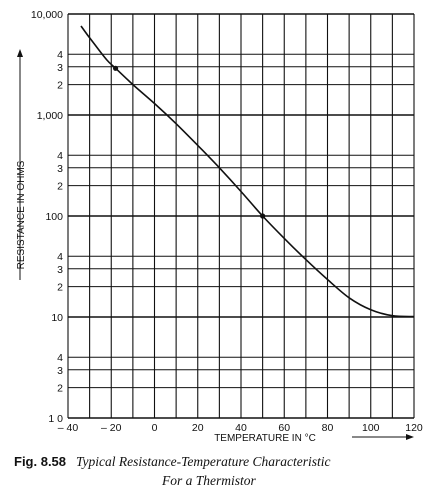  Describe the element at coordinates (111, 428) in the screenshot. I see `x-tick-label: – 20` at that location.